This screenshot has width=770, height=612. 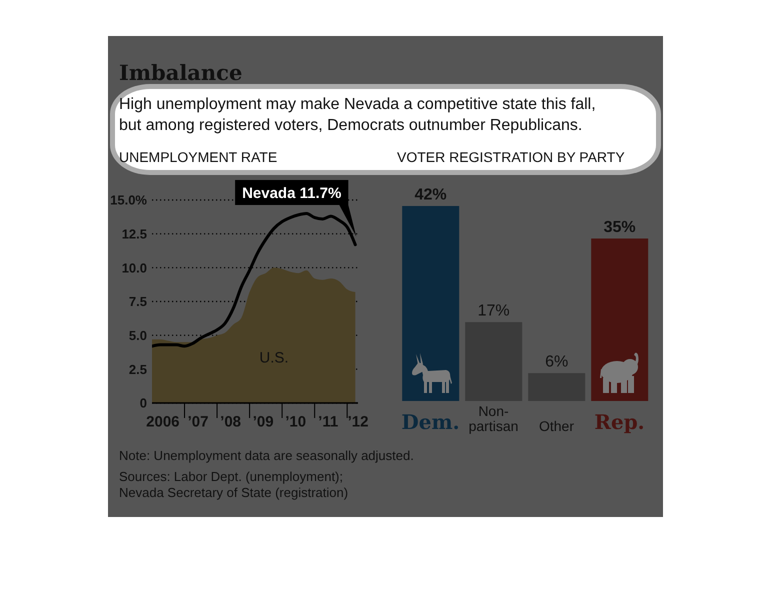 I want to click on x-tick-label: Dem., so click(x=430, y=422).